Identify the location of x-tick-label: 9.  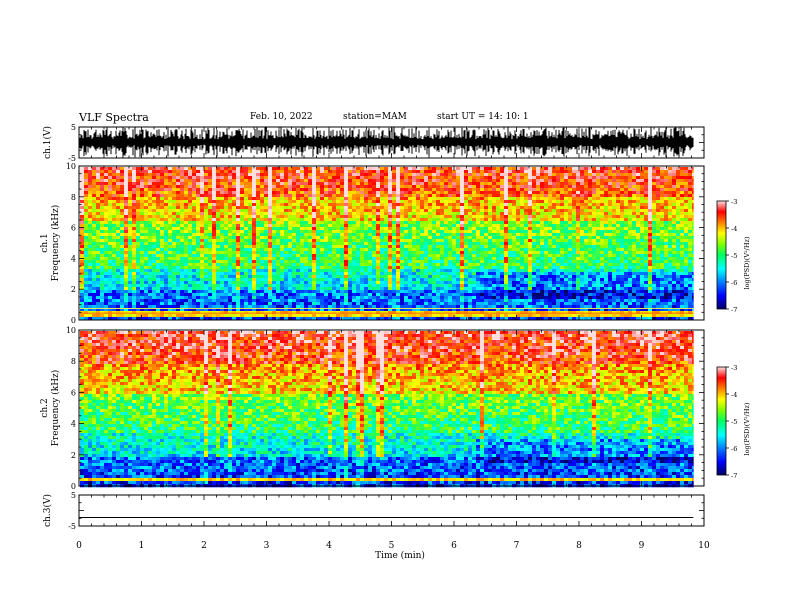
(642, 546).